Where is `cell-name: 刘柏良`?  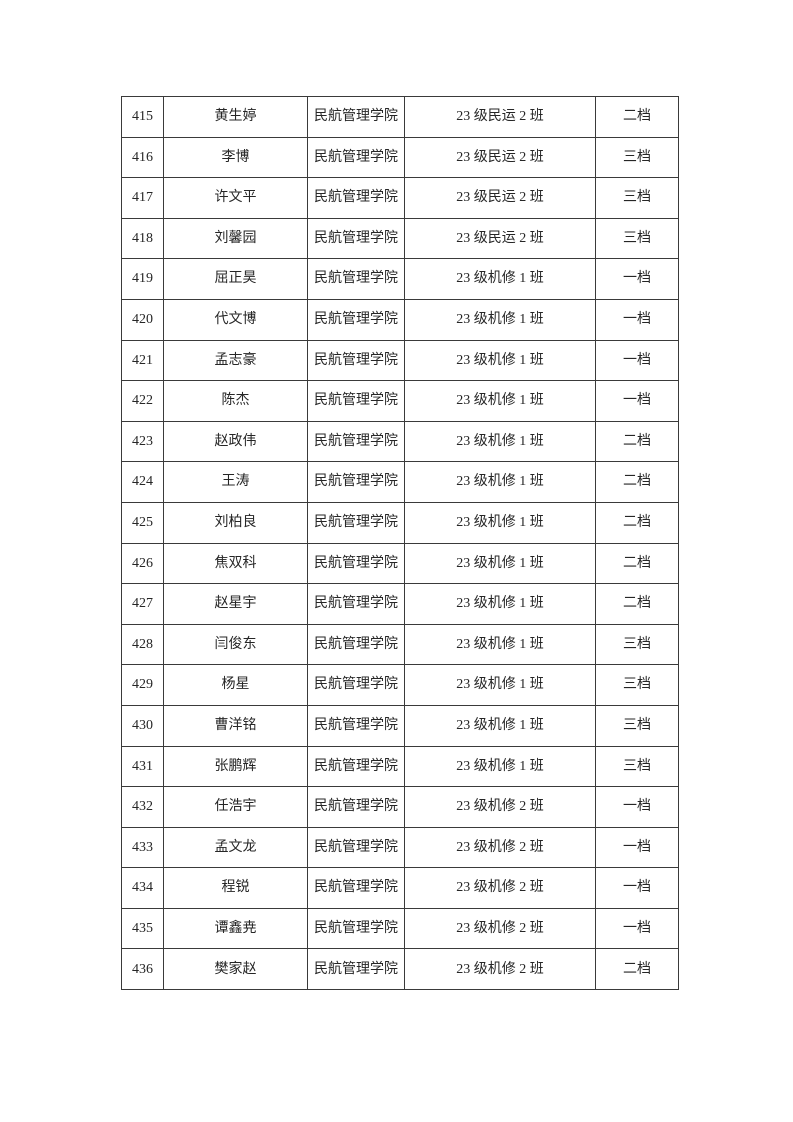 cell-name: 刘柏良 is located at coordinates (235, 522).